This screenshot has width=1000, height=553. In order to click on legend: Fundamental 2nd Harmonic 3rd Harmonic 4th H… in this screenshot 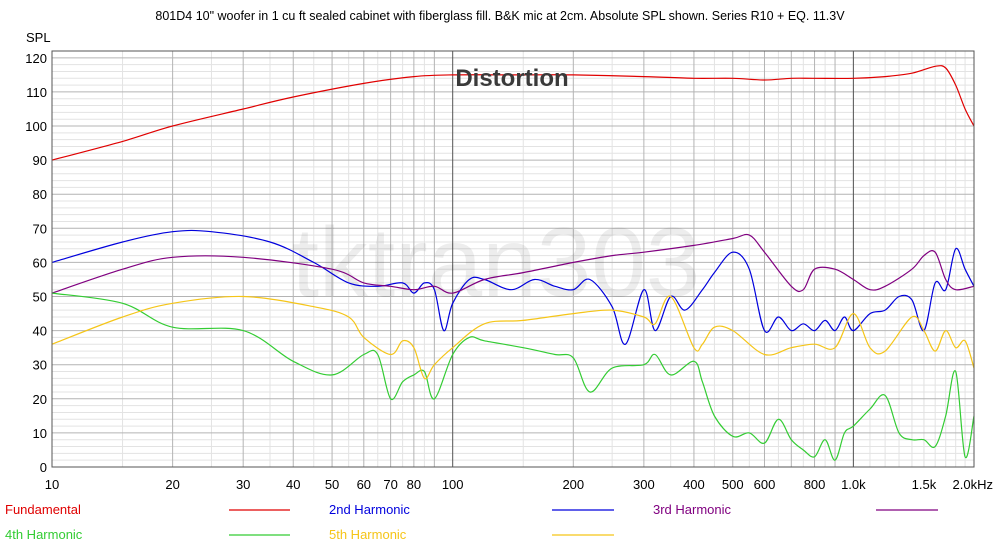, I will do `click(471, 522)`.